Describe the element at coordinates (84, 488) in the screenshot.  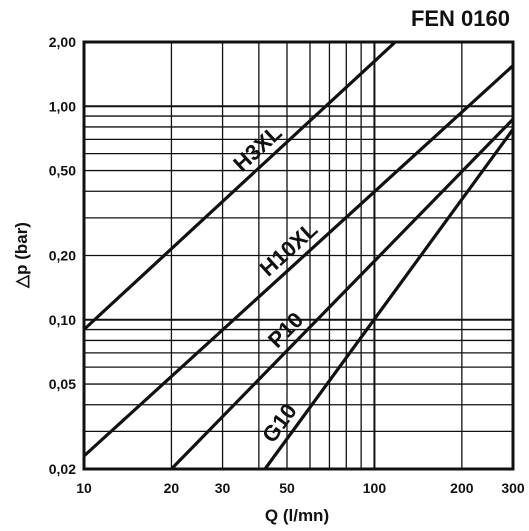
I see `x-tick-label: 10` at that location.